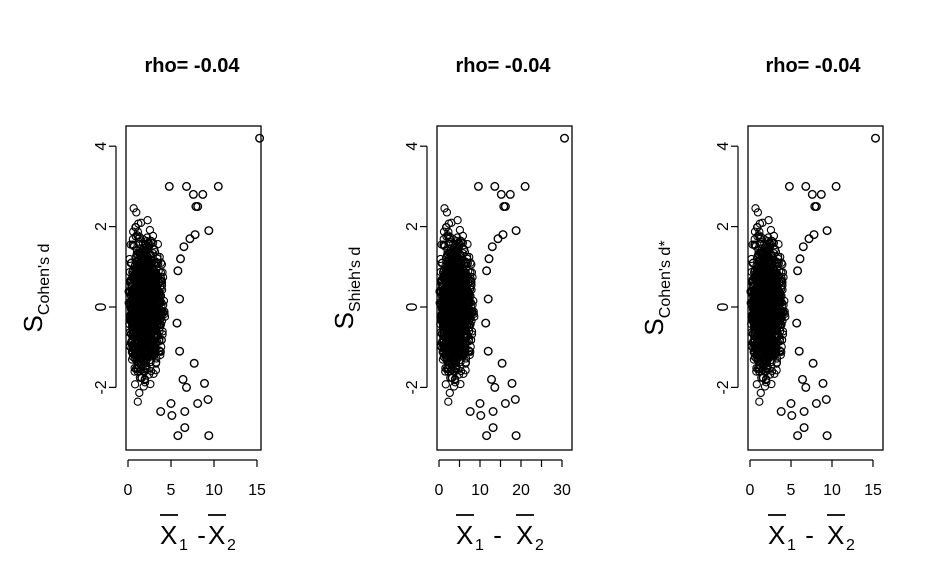 This screenshot has width=932, height=576. Describe the element at coordinates (665, 279) in the screenshot. I see `y-axis-sub: Cohen's d*` at that location.